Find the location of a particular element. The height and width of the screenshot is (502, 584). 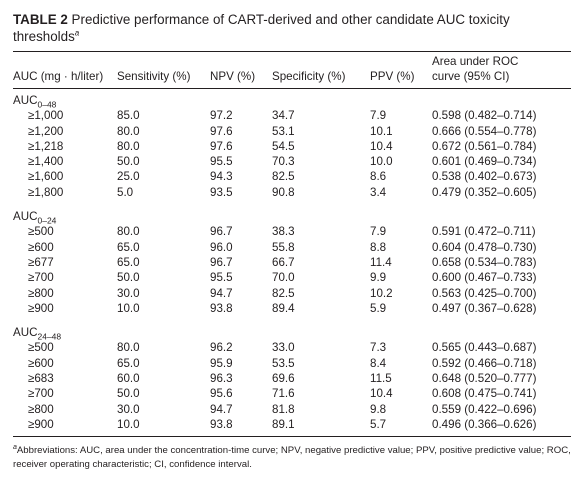

cell-threshold: ≥677 is located at coordinates (41, 262).